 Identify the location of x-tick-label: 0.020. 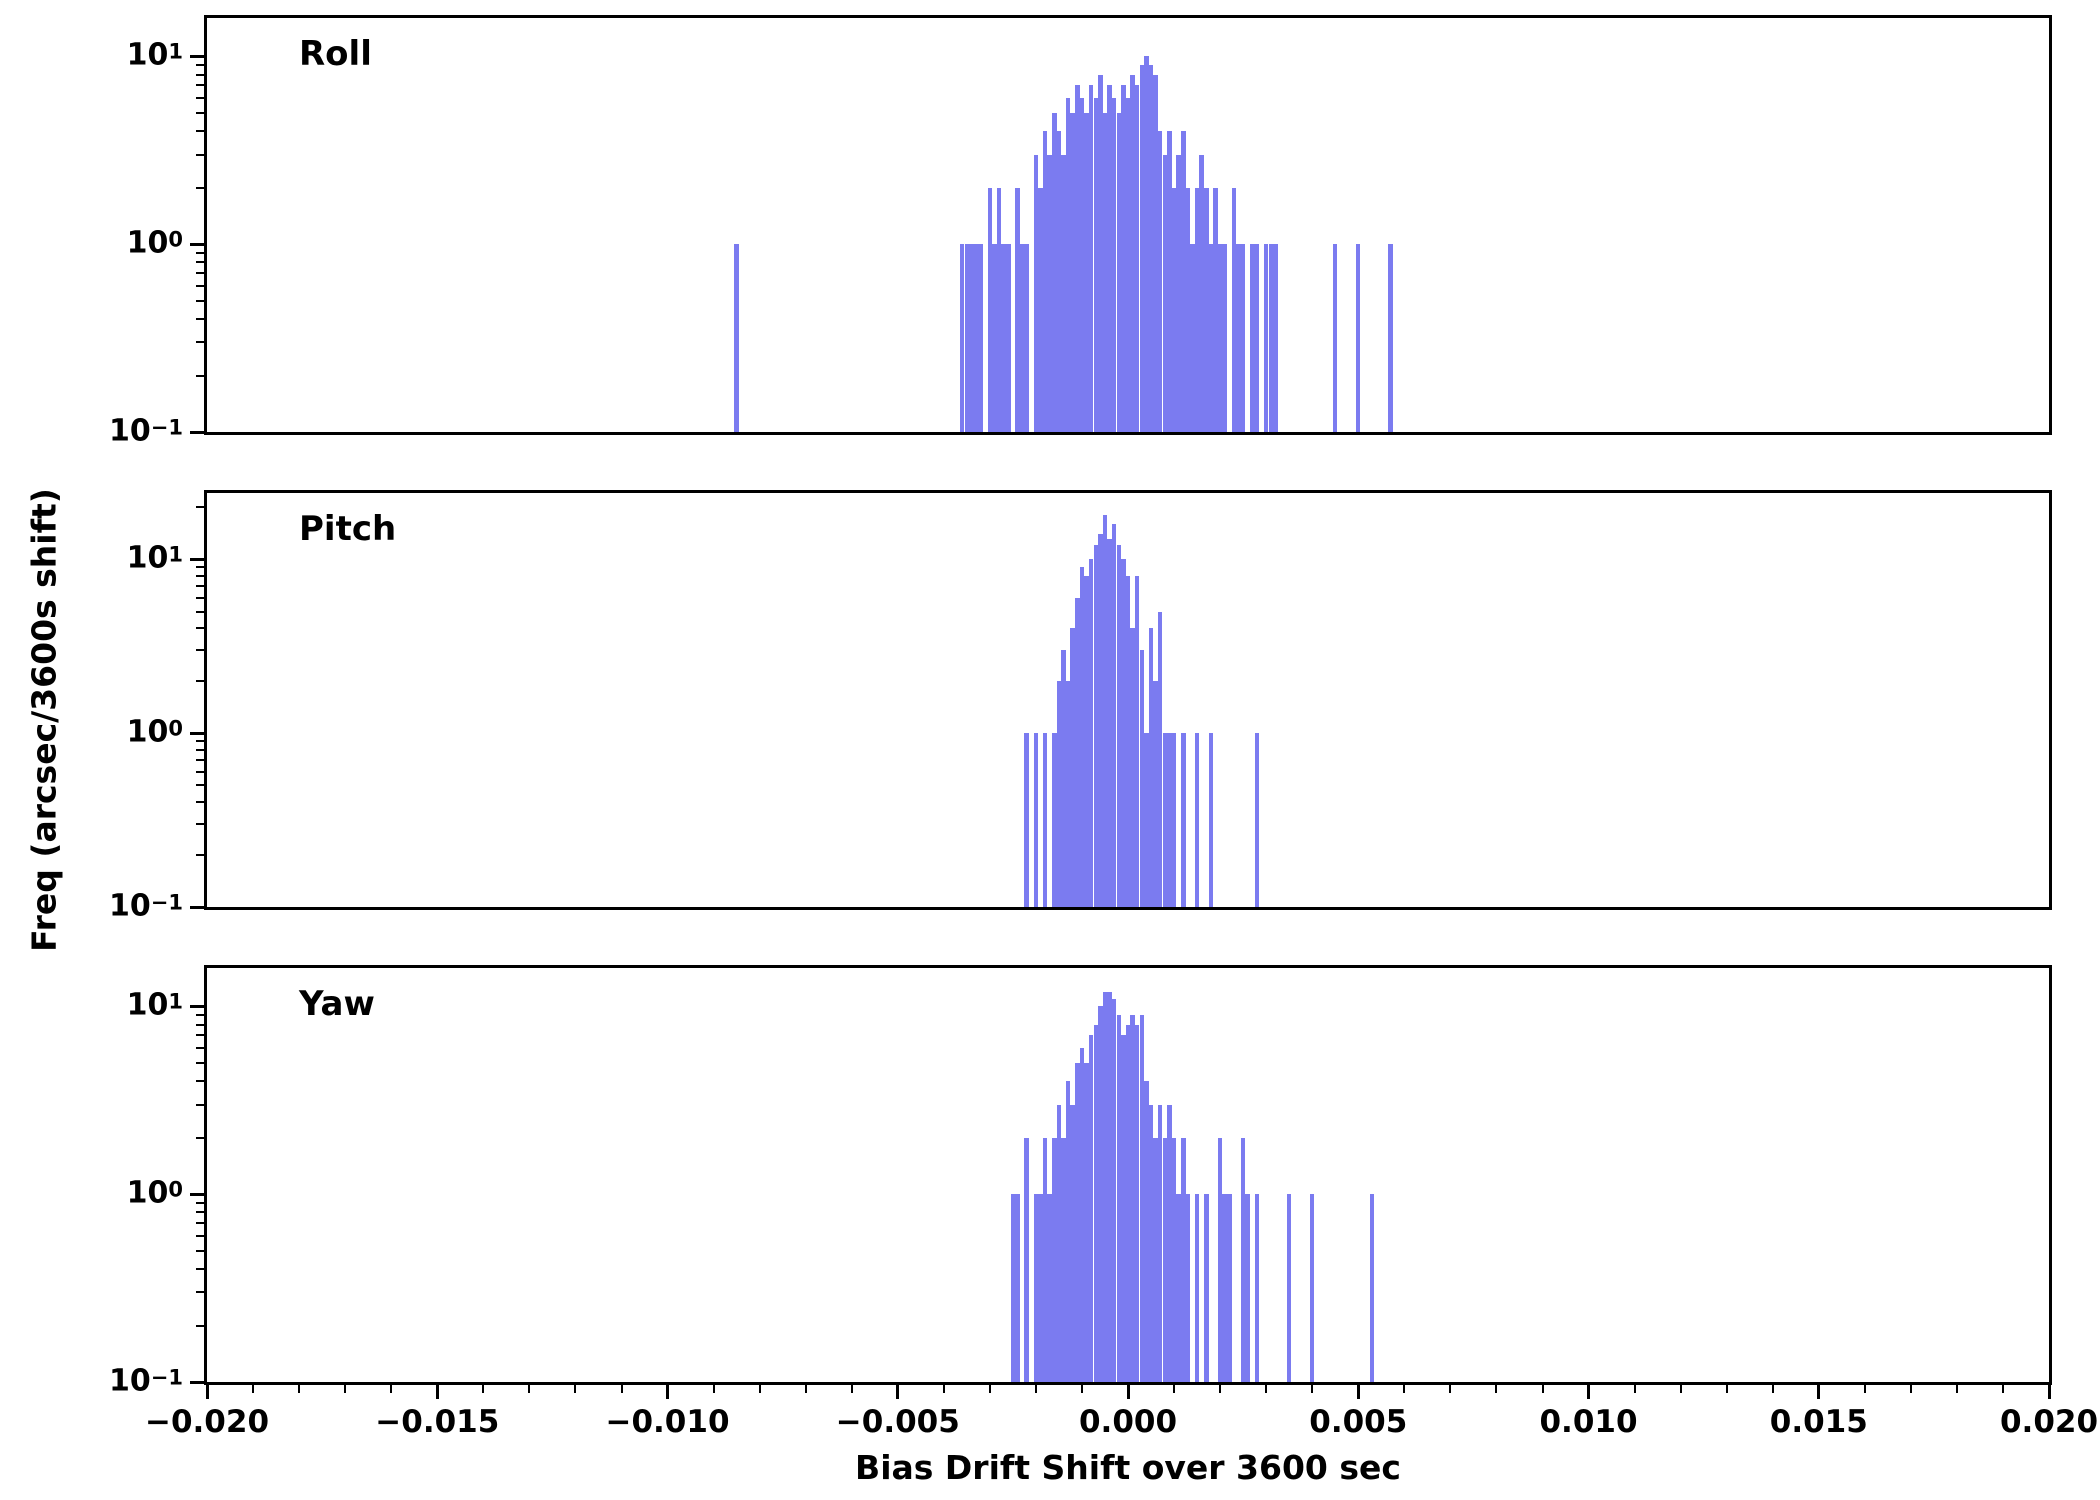
(2049, 1422).